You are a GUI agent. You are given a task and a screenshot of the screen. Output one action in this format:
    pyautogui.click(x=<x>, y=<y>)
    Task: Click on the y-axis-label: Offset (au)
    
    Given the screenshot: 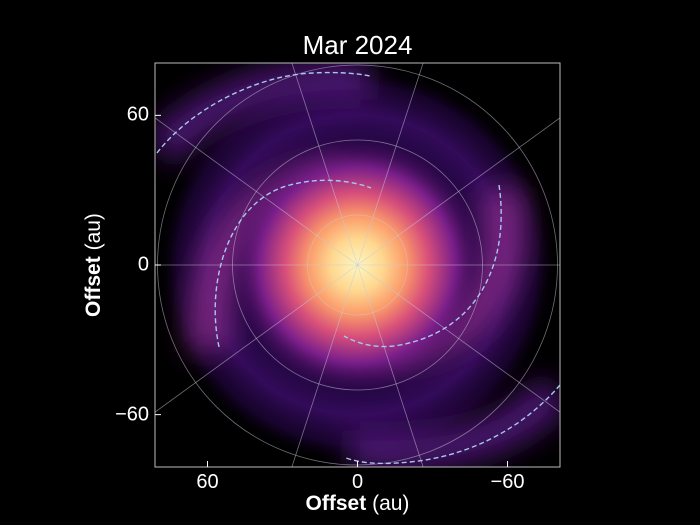 What is the action you would take?
    pyautogui.click(x=94, y=265)
    